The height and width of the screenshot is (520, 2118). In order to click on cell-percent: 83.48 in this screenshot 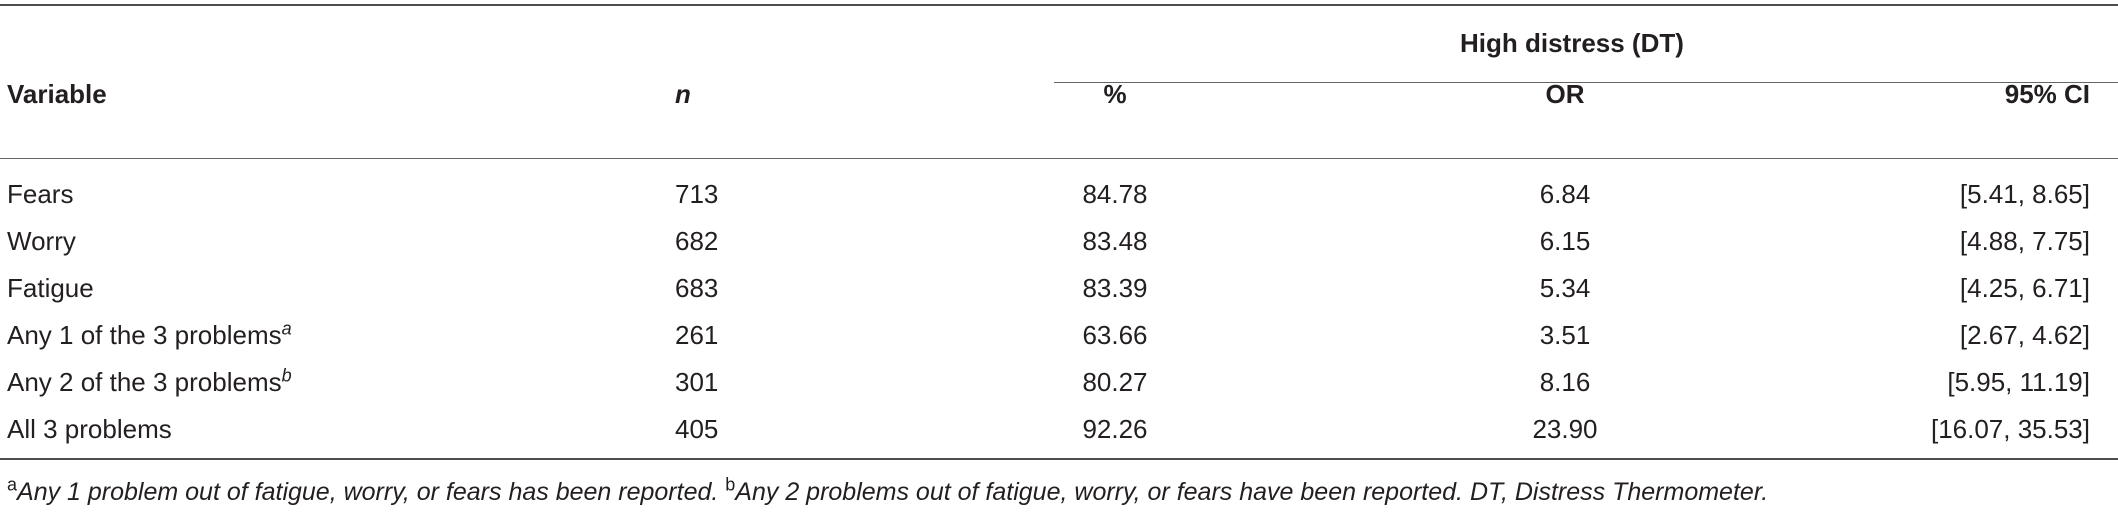, I will do `click(1115, 241)`.